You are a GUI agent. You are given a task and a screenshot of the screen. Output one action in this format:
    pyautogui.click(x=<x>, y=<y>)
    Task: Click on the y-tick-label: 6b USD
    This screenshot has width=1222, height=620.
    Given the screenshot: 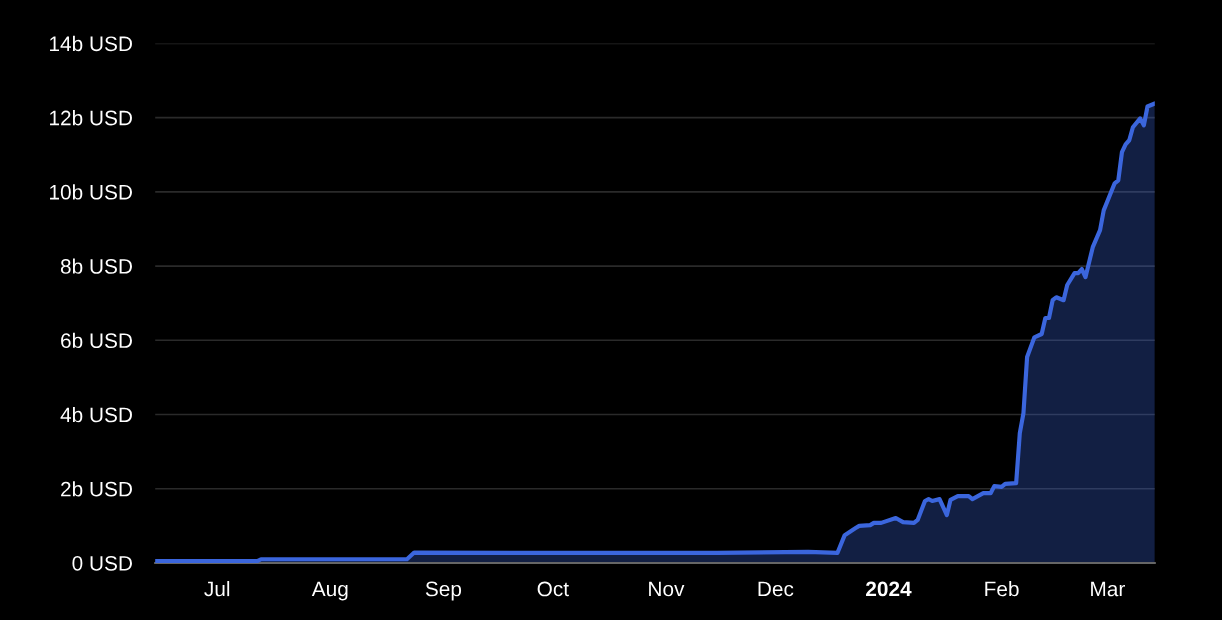 What is the action you would take?
    pyautogui.click(x=96, y=340)
    